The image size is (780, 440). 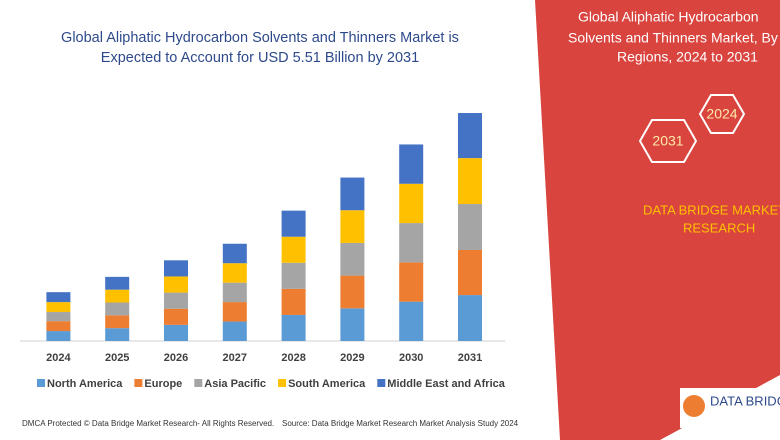 I want to click on x-tick-label: 2028, so click(x=293, y=358).